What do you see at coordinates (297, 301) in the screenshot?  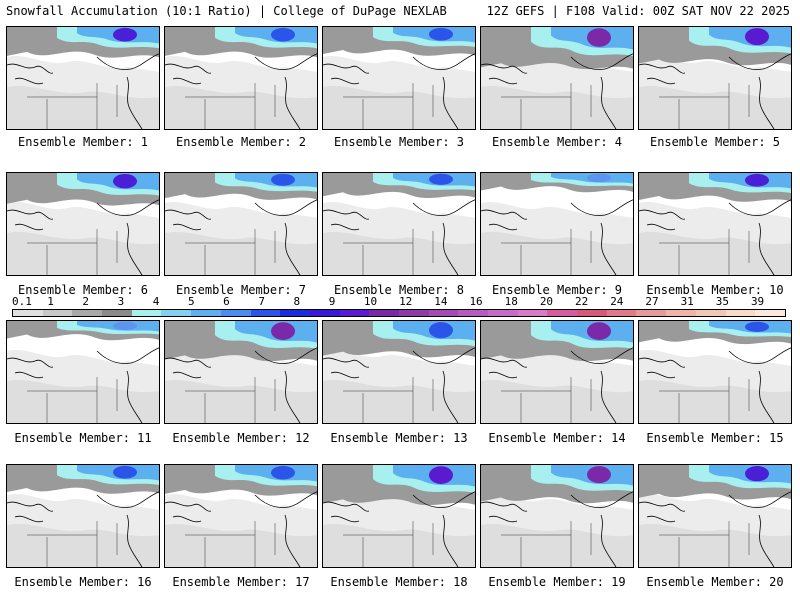 I see `colorbar-tick-label: 8` at bounding box center [297, 301].